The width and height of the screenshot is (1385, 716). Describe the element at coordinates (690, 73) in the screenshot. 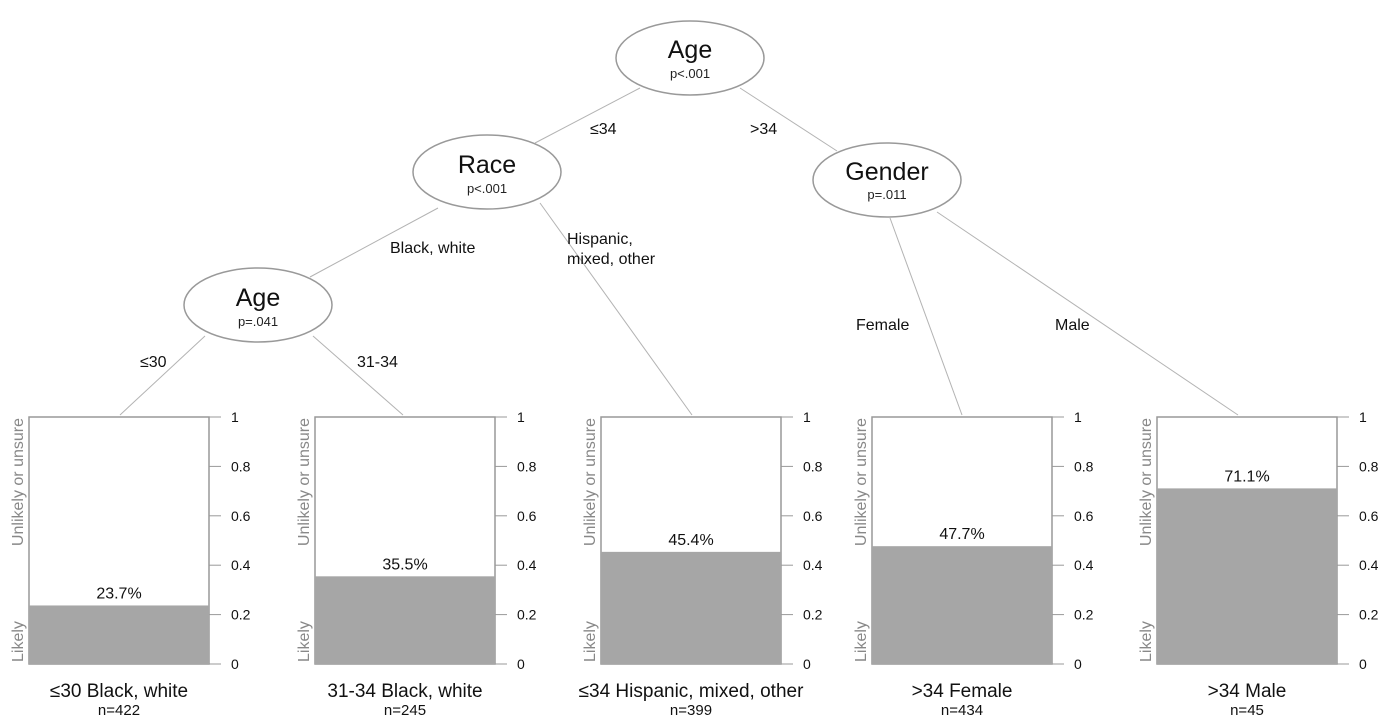

I see `node-root-p: p<.001` at that location.